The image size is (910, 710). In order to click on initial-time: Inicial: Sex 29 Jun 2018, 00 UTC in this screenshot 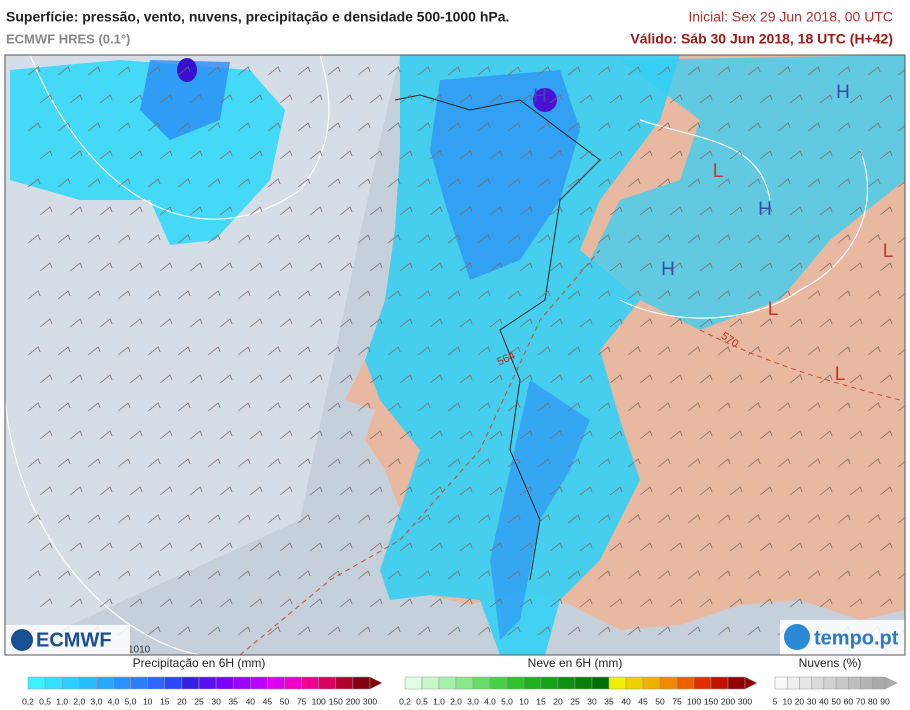, I will do `click(790, 17)`.